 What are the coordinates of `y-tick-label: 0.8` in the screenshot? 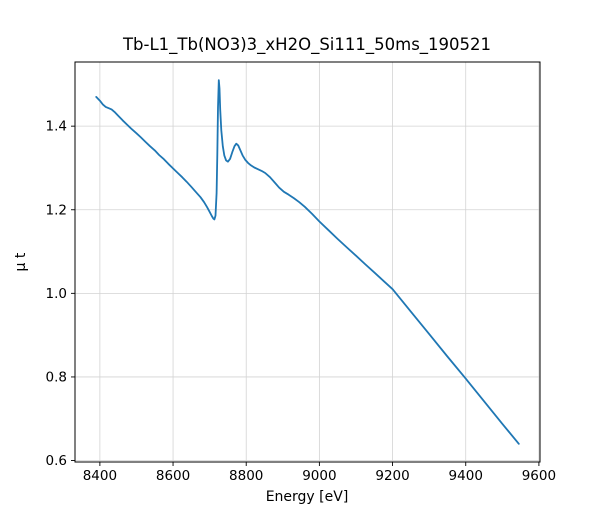 It's located at (56, 377).